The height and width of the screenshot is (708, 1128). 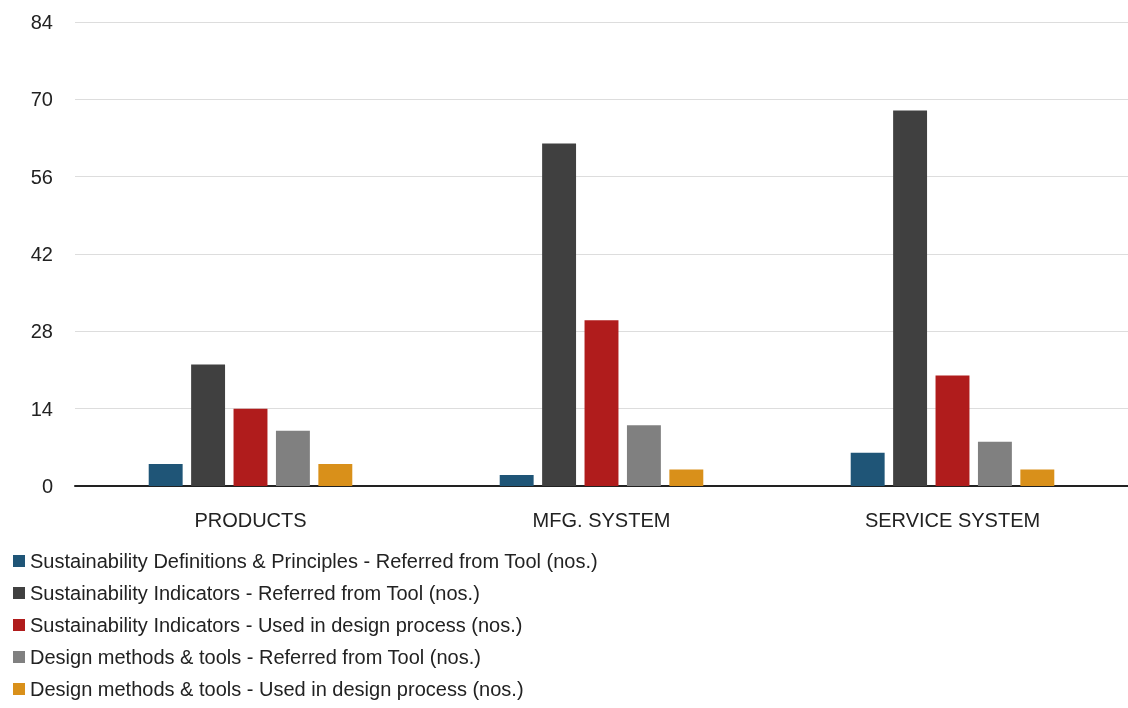 What do you see at coordinates (41, 254) in the screenshot?
I see `y-tick-label: 42` at bounding box center [41, 254].